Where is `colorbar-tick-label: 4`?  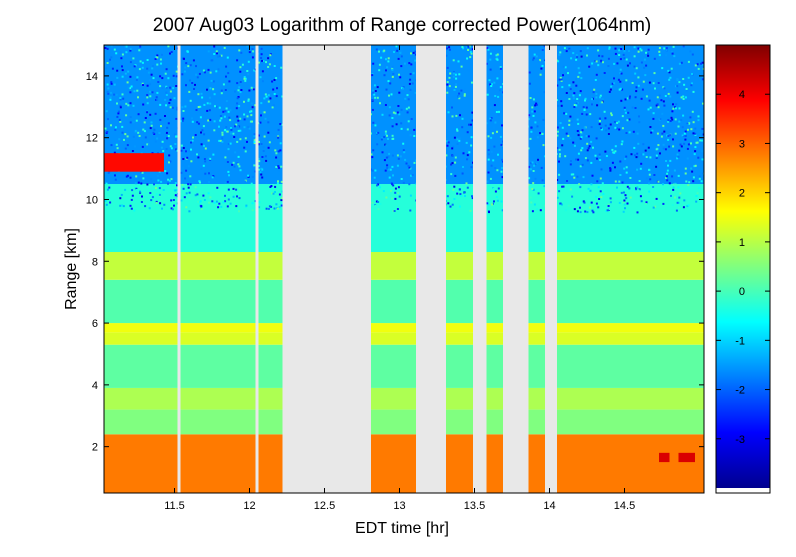
colorbar-tick-label: 4 is located at coordinates (742, 95).